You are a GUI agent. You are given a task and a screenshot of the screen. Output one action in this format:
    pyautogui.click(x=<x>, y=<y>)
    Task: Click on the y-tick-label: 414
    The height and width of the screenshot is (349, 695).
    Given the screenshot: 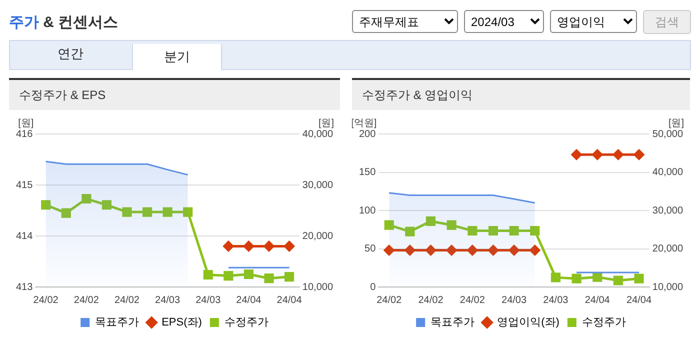 What is the action you would take?
    pyautogui.click(x=25, y=236)
    